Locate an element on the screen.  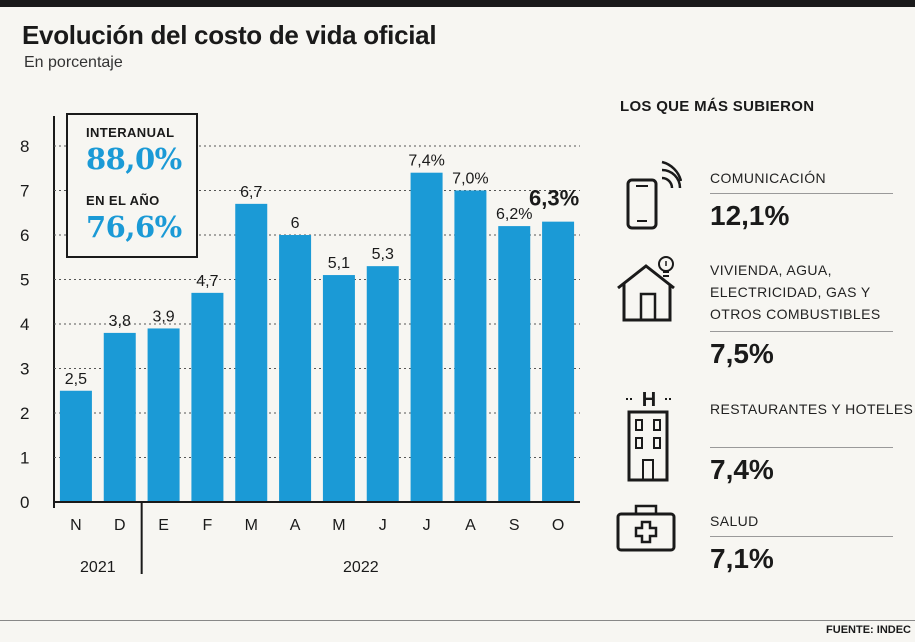
data-label: 3,8 is located at coordinates (120, 321).